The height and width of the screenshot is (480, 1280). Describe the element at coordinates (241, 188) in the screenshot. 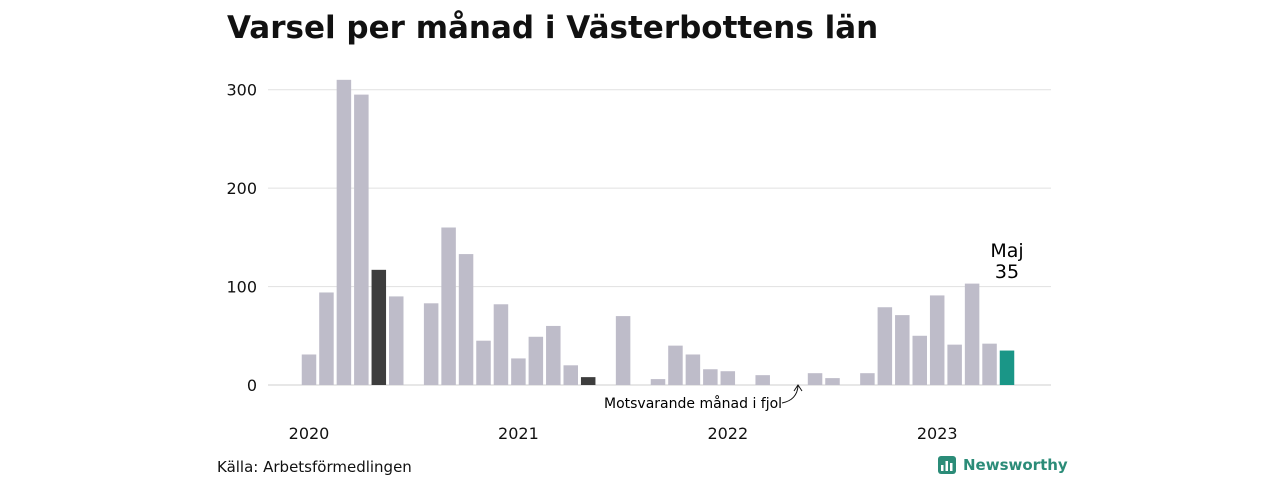

I see `y-tick-label: 200` at that location.